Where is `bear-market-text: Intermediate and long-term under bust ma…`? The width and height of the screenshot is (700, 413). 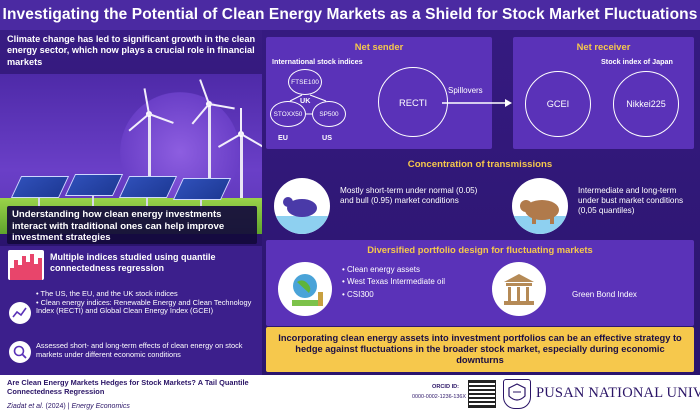
bear-market-text: Intermediate and long-term under bust ma… is located at coordinates (631, 200).